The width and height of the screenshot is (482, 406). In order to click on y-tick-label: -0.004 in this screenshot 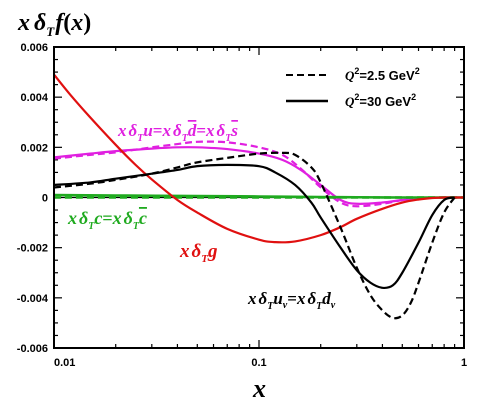, I will do `click(33, 299)`.